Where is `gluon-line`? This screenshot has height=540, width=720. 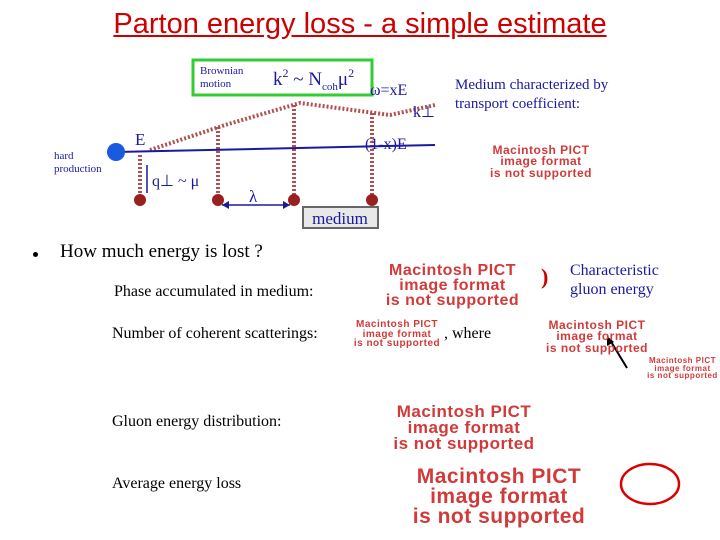
gluon-line is located at coordinates (292, 126).